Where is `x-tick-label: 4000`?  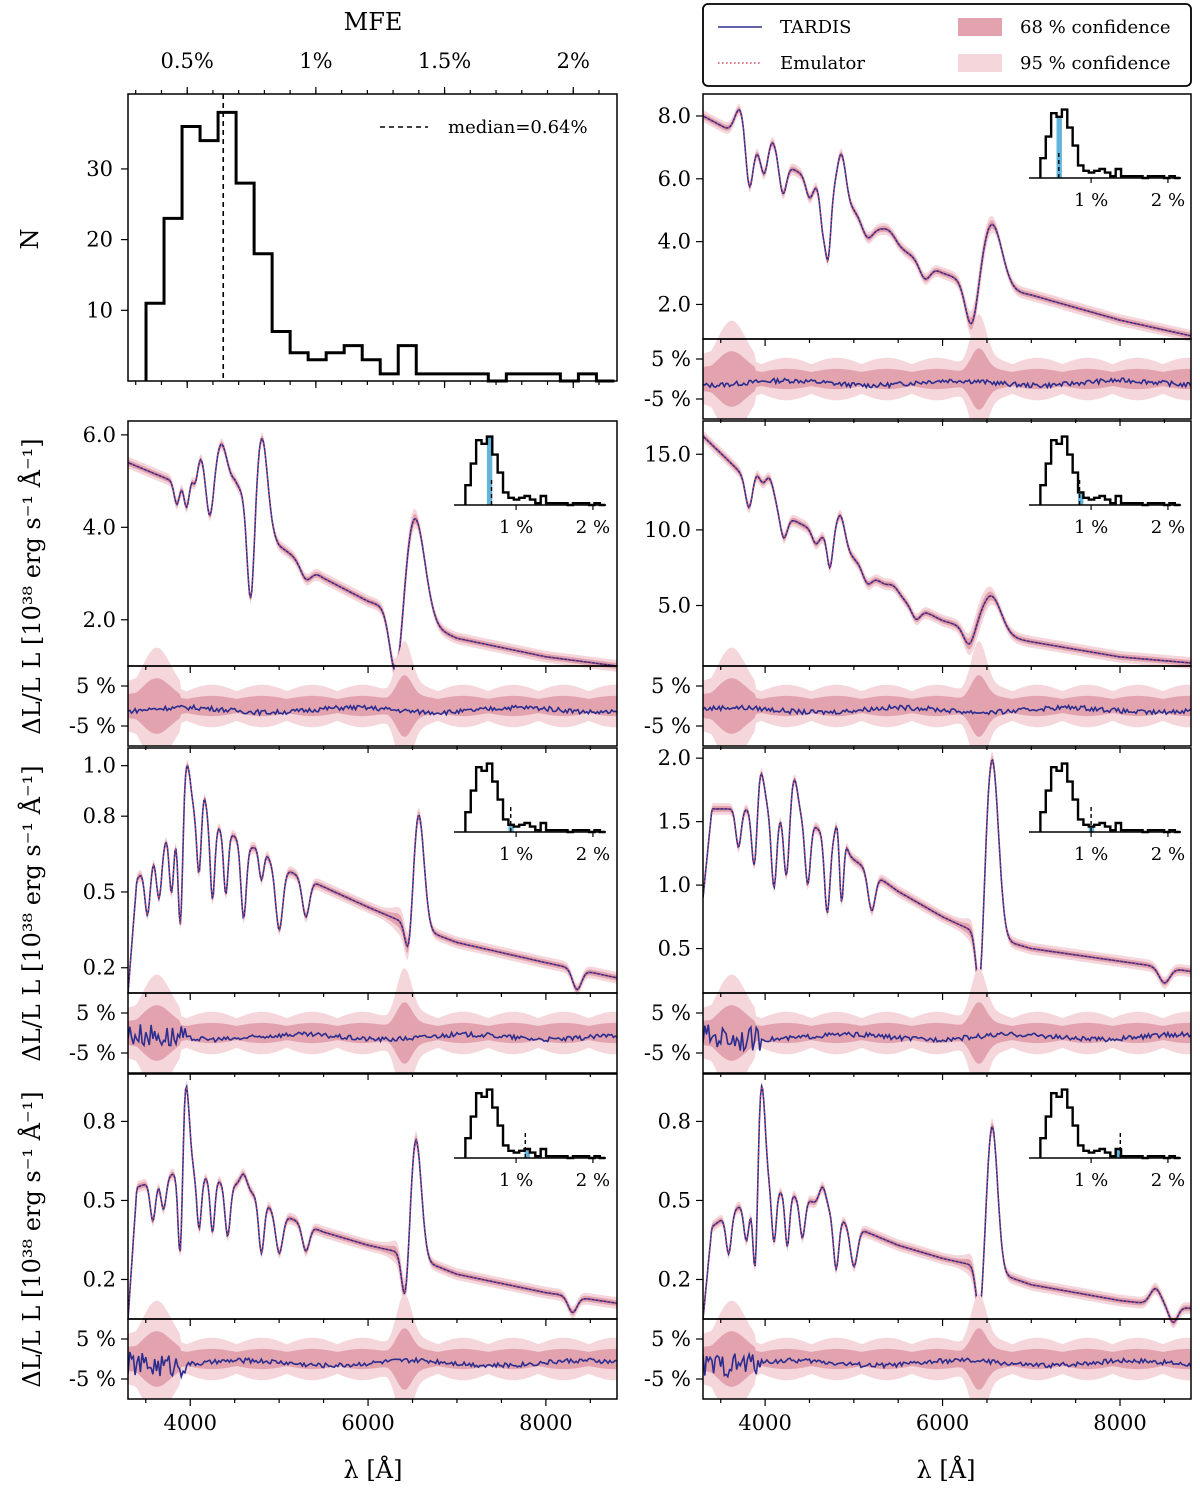
x-tick-label: 4000 is located at coordinates (190, 1423).